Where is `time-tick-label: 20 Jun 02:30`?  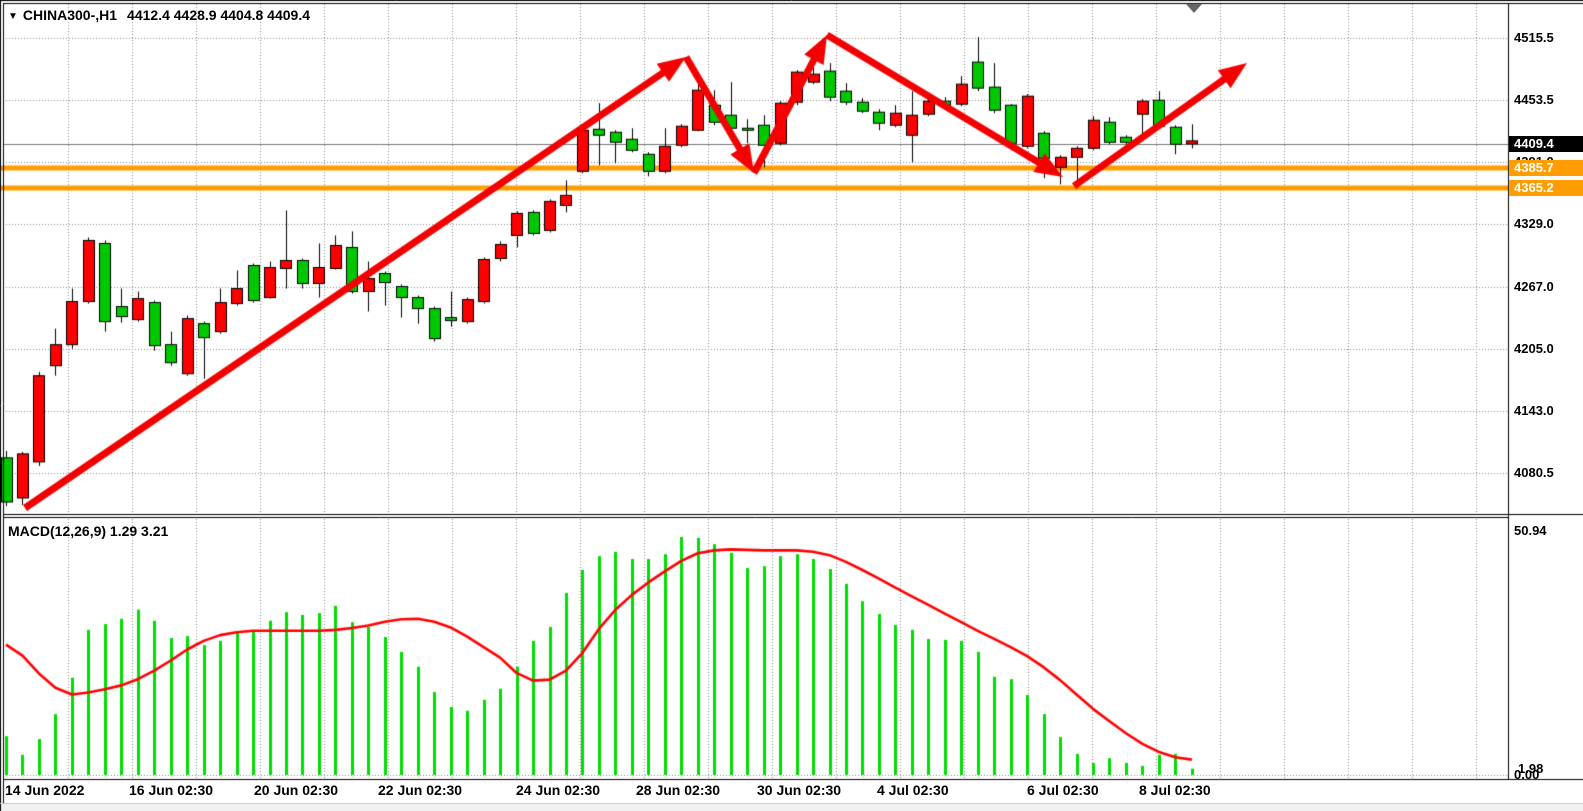 time-tick-label: 20 Jun 02:30 is located at coordinates (296, 790).